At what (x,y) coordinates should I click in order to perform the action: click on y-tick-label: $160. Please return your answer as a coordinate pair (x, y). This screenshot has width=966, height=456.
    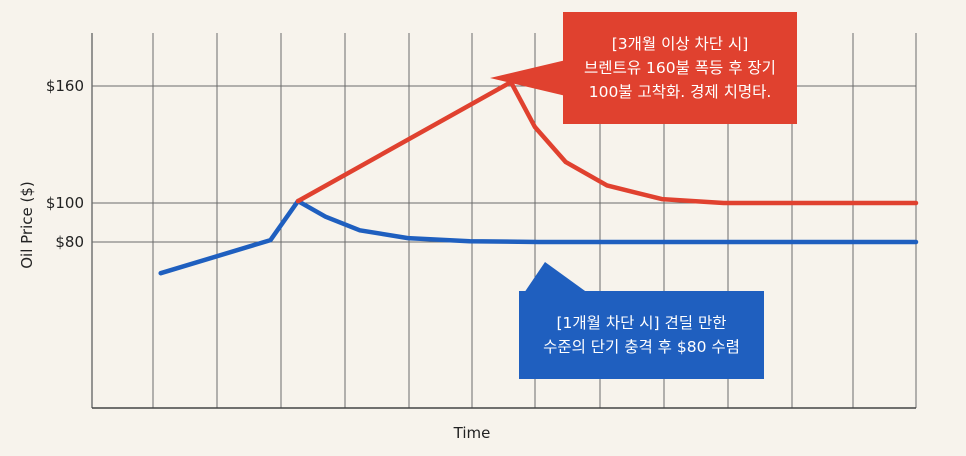
    Looking at the image, I should click on (65, 86).